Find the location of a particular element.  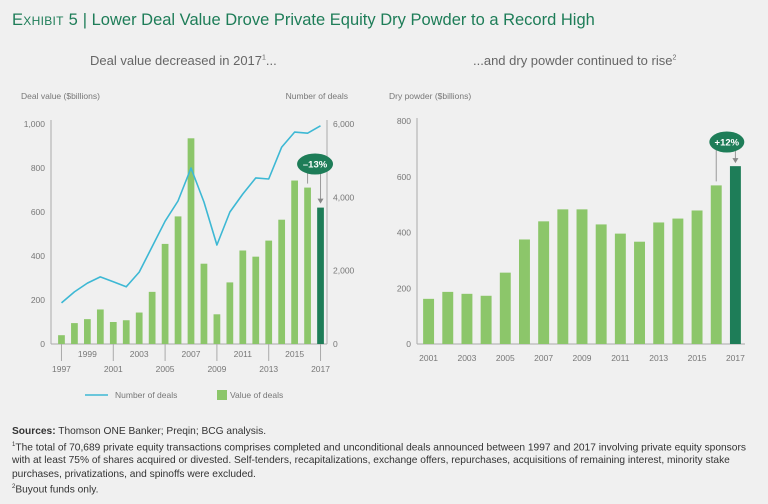

right-subtitle-text: ...and dry powder continued to rise is located at coordinates (573, 60).